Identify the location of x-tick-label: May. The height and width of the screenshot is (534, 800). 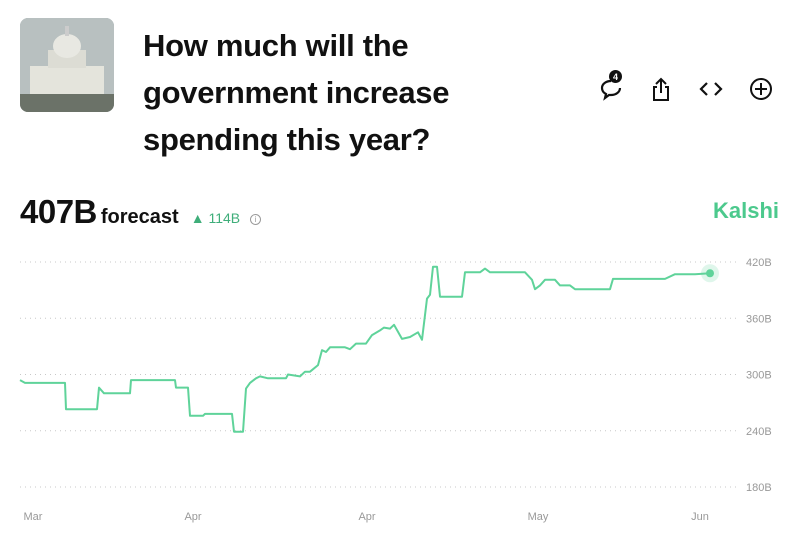
(538, 517).